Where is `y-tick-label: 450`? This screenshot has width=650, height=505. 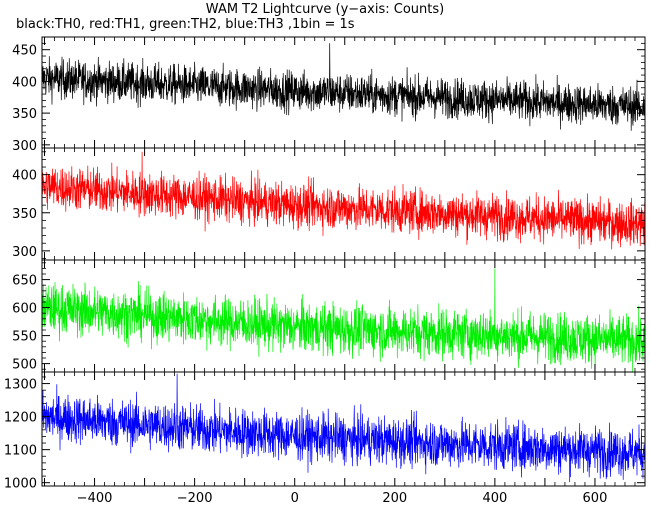
y-tick-label: 450 is located at coordinates (24, 51).